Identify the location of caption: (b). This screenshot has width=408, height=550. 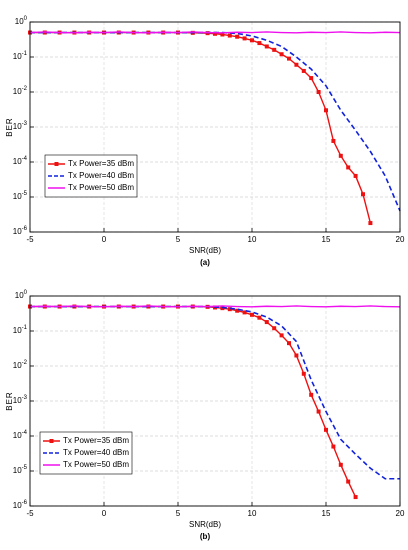
(205, 536).